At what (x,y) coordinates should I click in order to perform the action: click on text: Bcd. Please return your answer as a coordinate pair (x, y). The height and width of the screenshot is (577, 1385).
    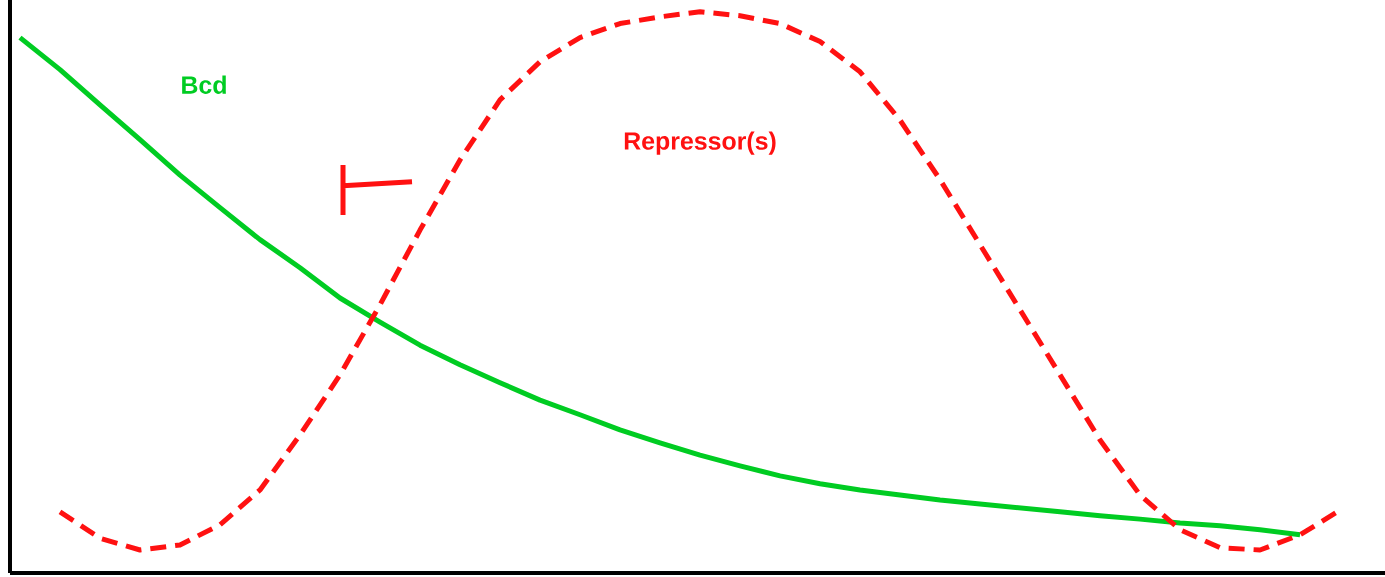
    Looking at the image, I should click on (204, 84).